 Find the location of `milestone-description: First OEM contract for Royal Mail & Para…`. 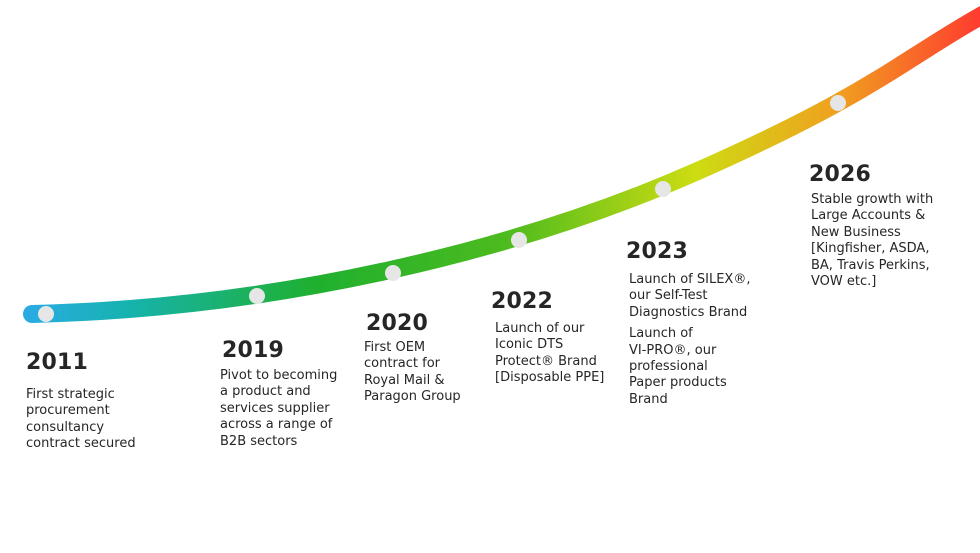

milestone-description: First OEM contract for Royal Mail & Para… is located at coordinates (412, 372).